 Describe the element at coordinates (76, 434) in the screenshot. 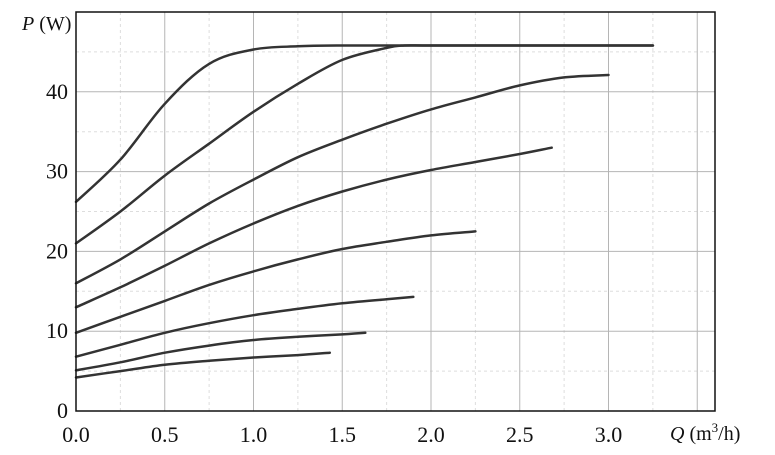

I see `x-tick-label: 0.0` at that location.